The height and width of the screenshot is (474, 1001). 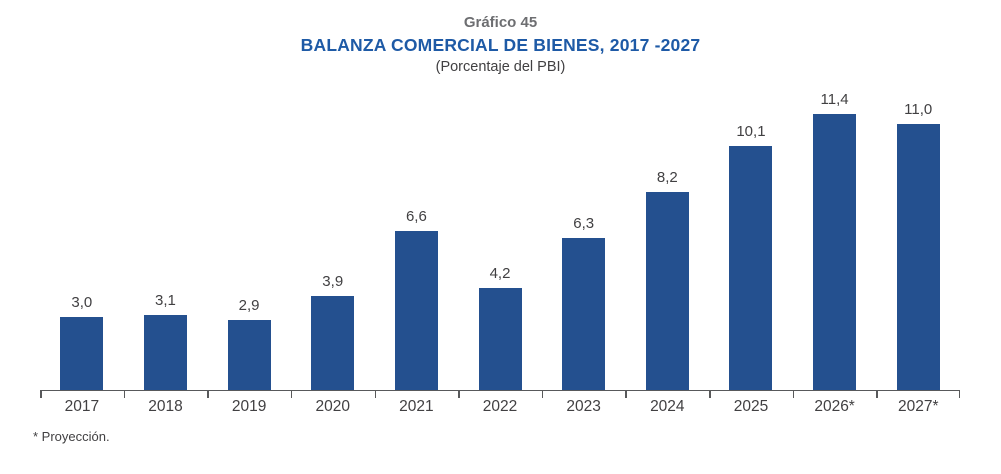 I want to click on bar: 8,2, so click(x=667, y=279).